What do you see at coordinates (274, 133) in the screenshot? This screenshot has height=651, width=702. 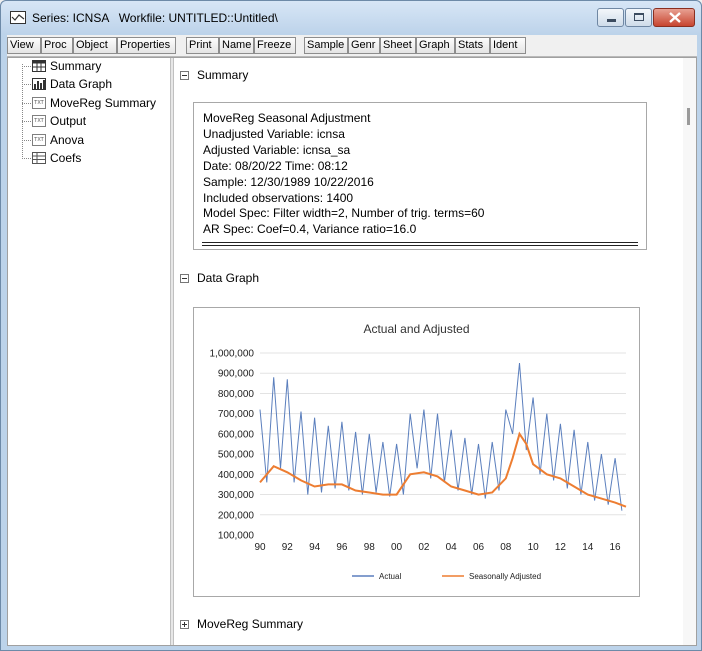 I see `summary-line: Unadjusted Variable: icnsa` at bounding box center [274, 133].